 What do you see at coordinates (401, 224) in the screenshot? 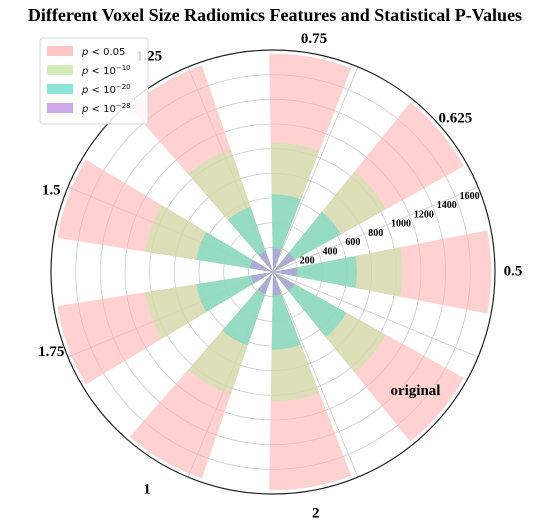
I see `tick-label-4: 1000` at bounding box center [401, 224].